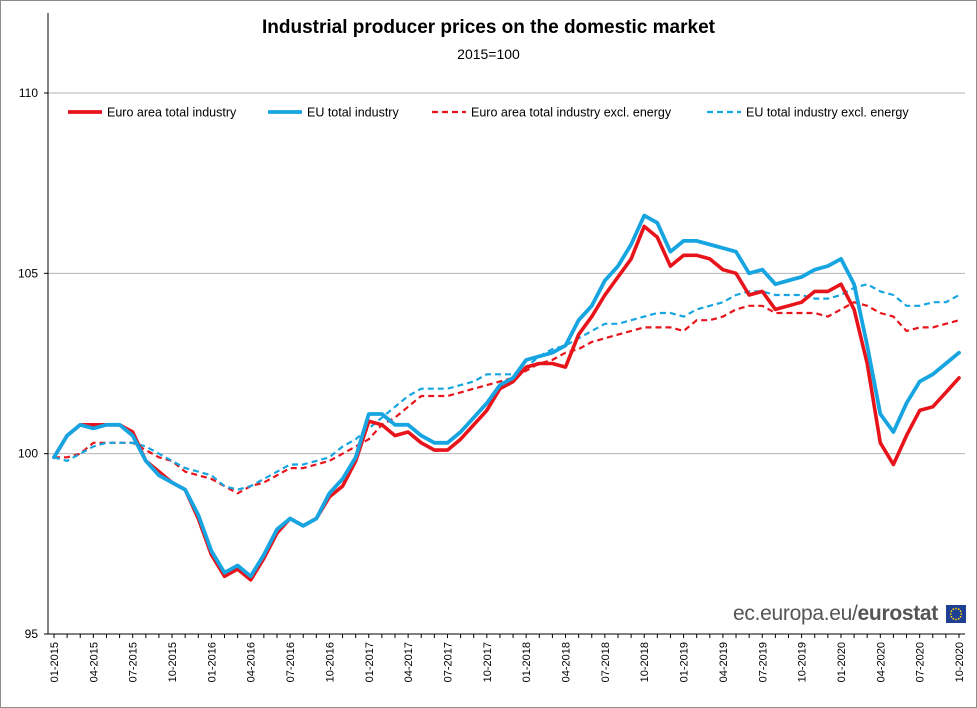 This screenshot has width=977, height=708. I want to click on legend-label-2: EU total industry, so click(353, 113).